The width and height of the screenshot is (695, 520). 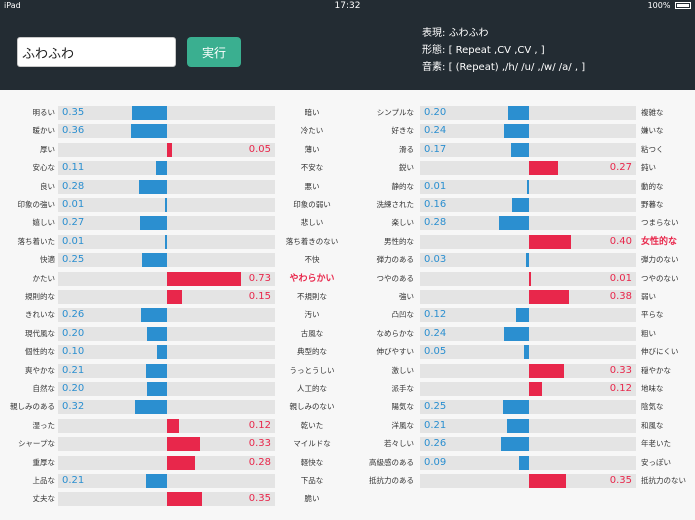 What do you see at coordinates (312, 278) in the screenshot?
I see `scale-right-label: やわらかい` at bounding box center [312, 278].